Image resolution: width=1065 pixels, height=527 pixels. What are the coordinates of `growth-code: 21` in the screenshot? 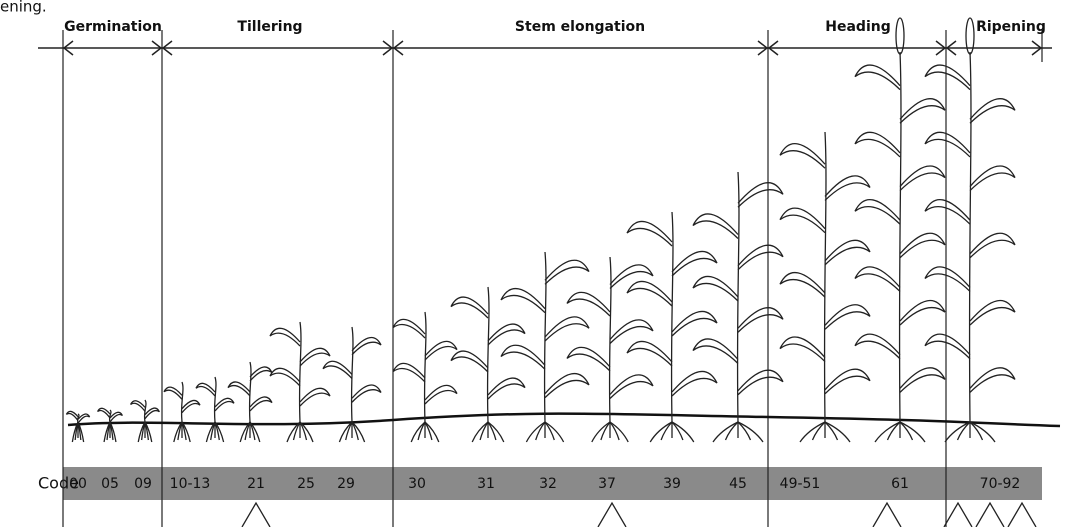 It's located at (256, 484).